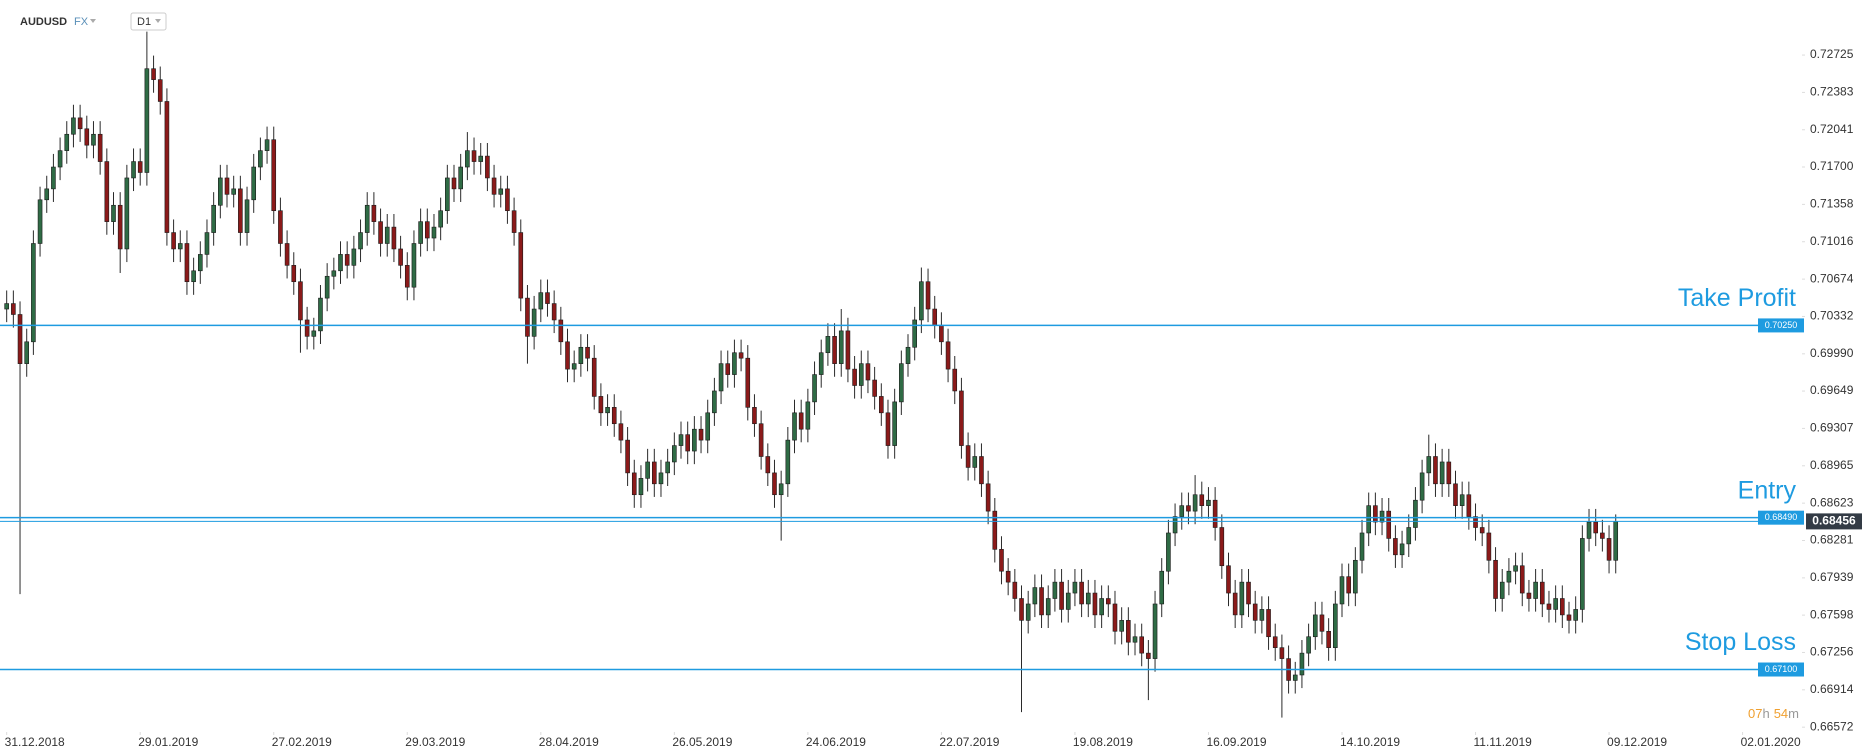 This screenshot has height=756, width=1866. What do you see at coordinates (1755, 713) in the screenshot?
I see `countdown-hours: 07` at bounding box center [1755, 713].